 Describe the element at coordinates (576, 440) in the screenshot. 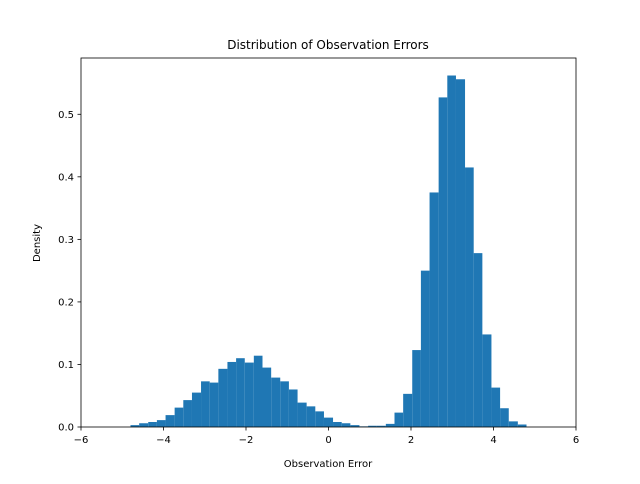

I see `x-tick-label: 6` at that location.